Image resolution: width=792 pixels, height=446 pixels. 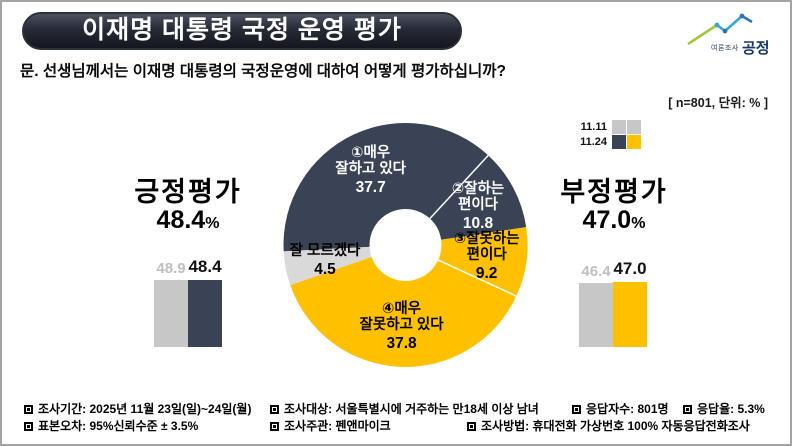 I want to click on legend-date-label: 11.11, so click(x=593, y=127).